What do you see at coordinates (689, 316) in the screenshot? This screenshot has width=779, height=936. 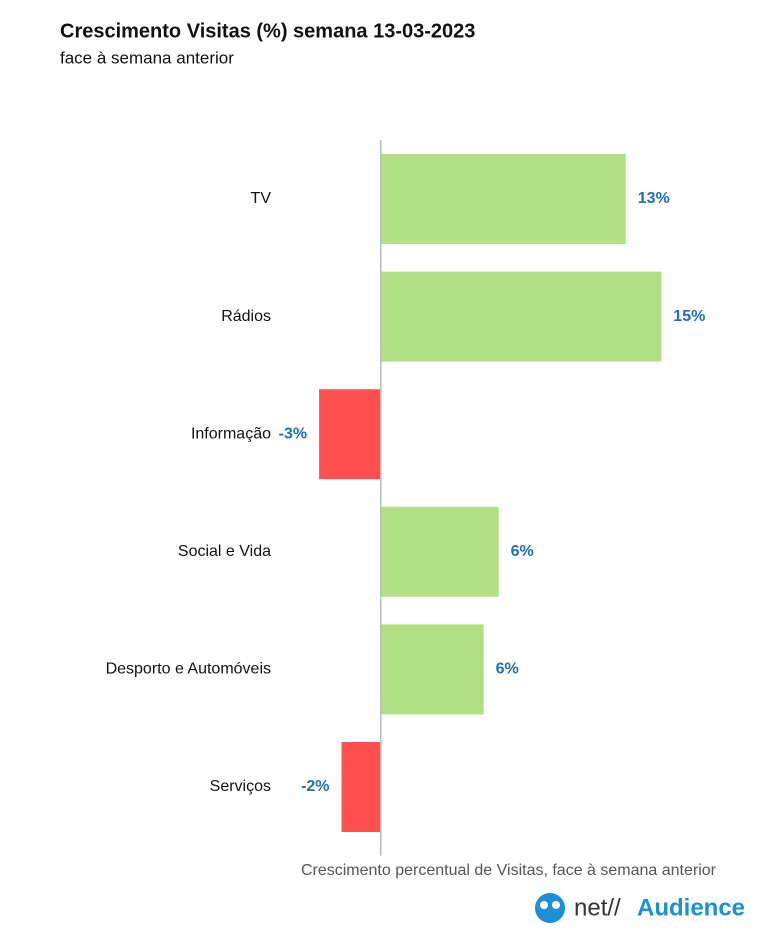 I see `data-label: 15%` at bounding box center [689, 316].